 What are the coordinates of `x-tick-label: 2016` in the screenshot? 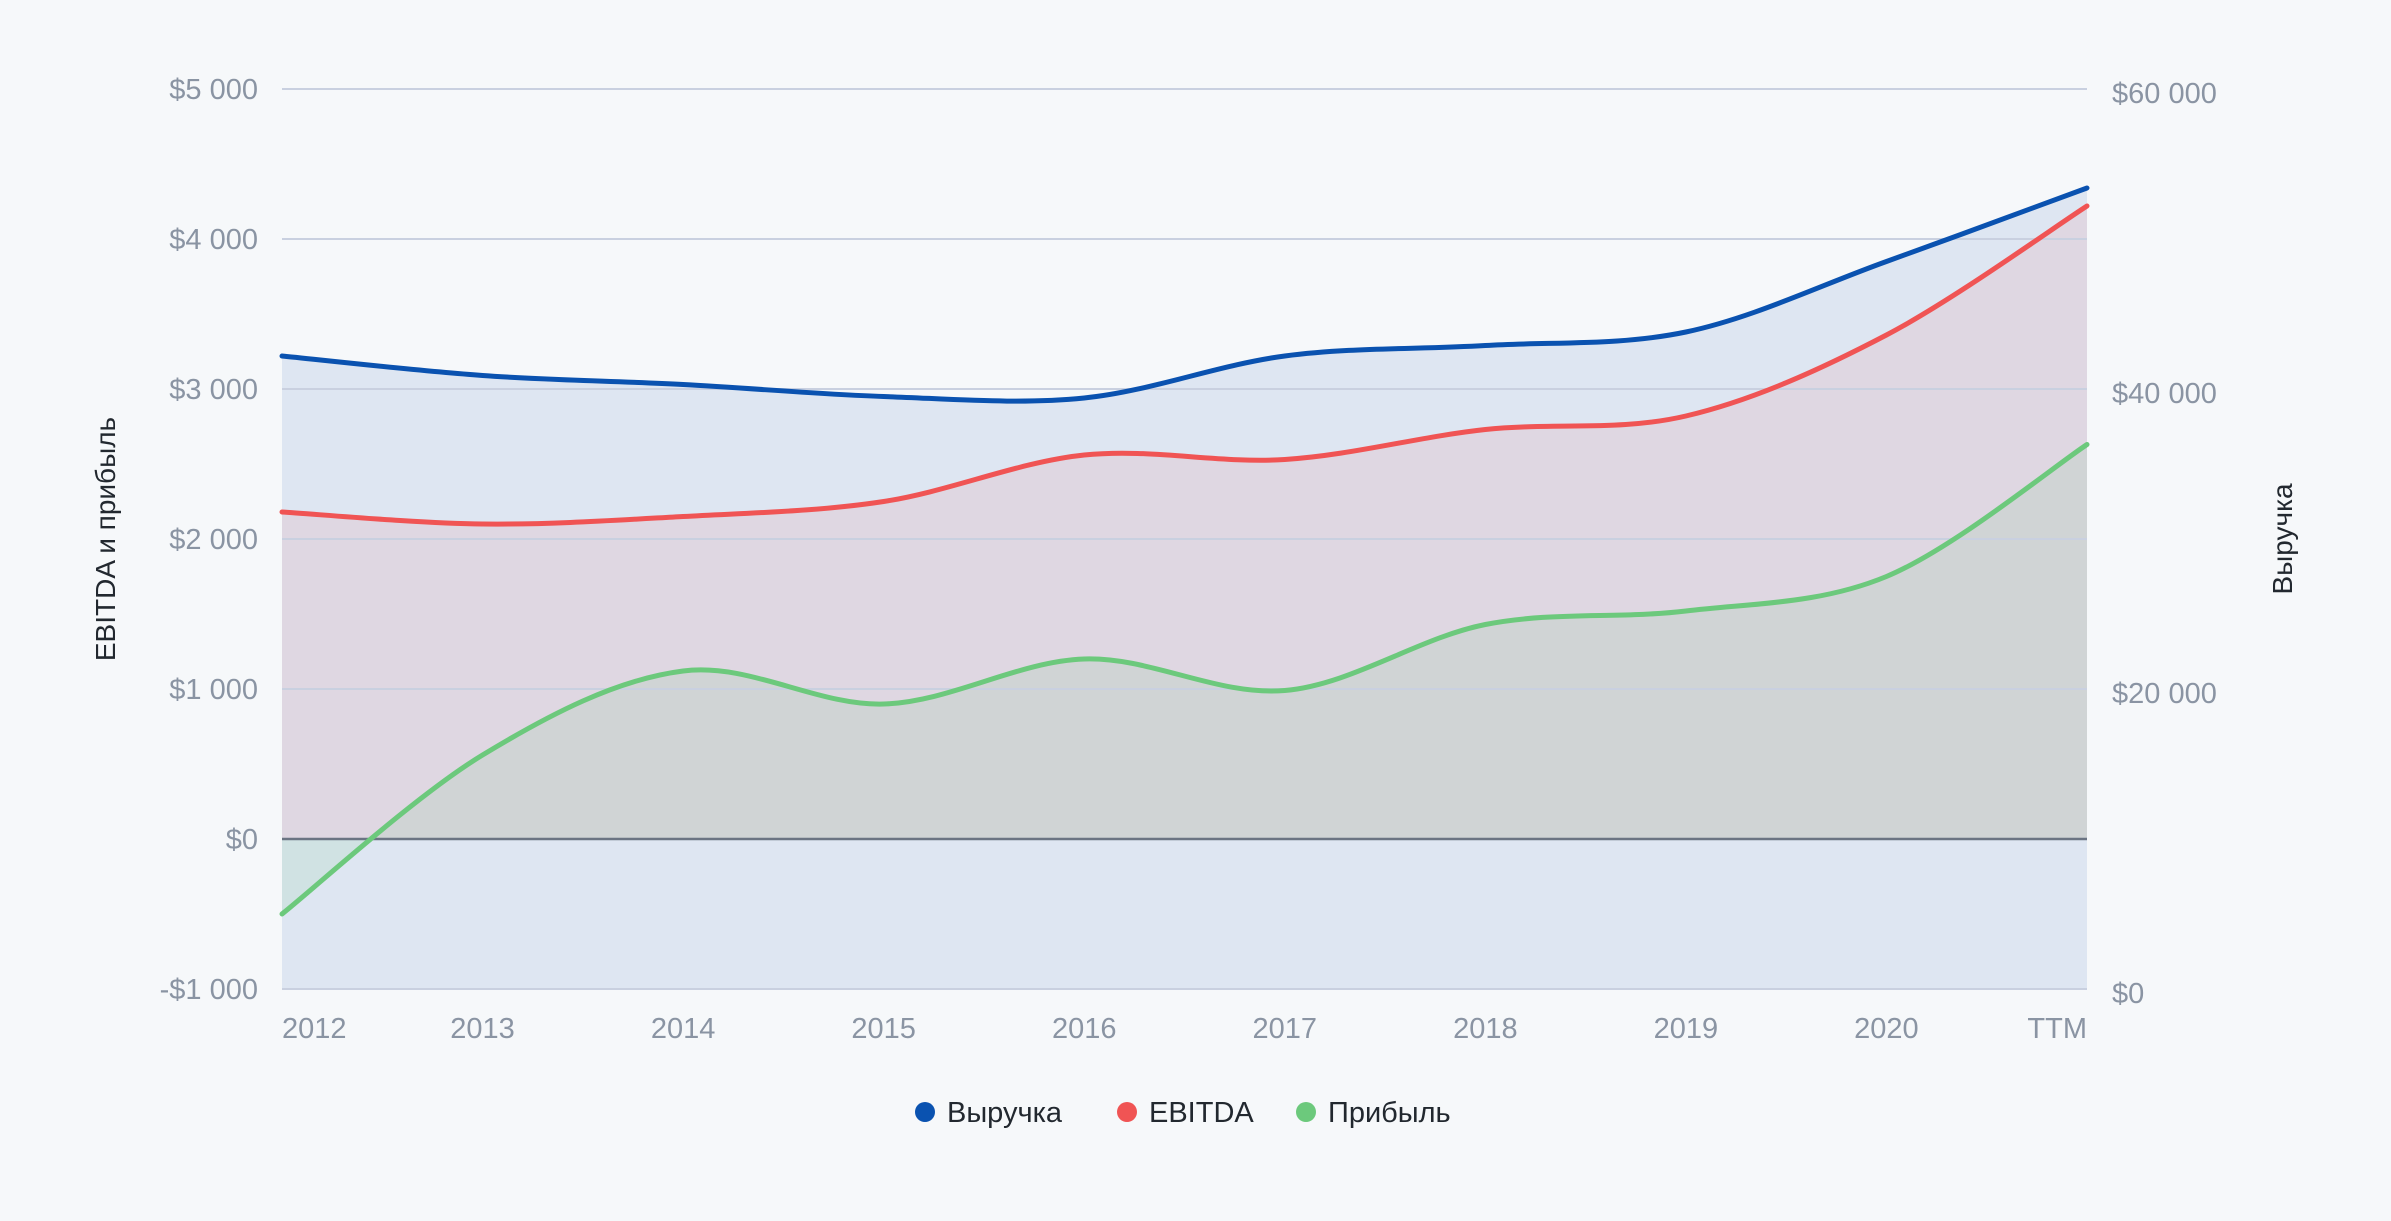 It's located at (1084, 1029).